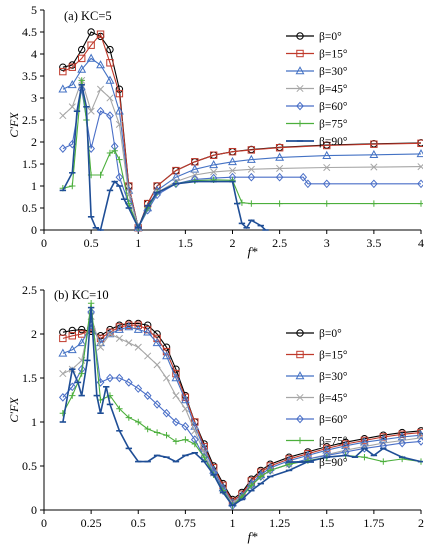  What do you see at coordinates (44, 523) in the screenshot?
I see `x-tick-label: 0` at bounding box center [44, 523].